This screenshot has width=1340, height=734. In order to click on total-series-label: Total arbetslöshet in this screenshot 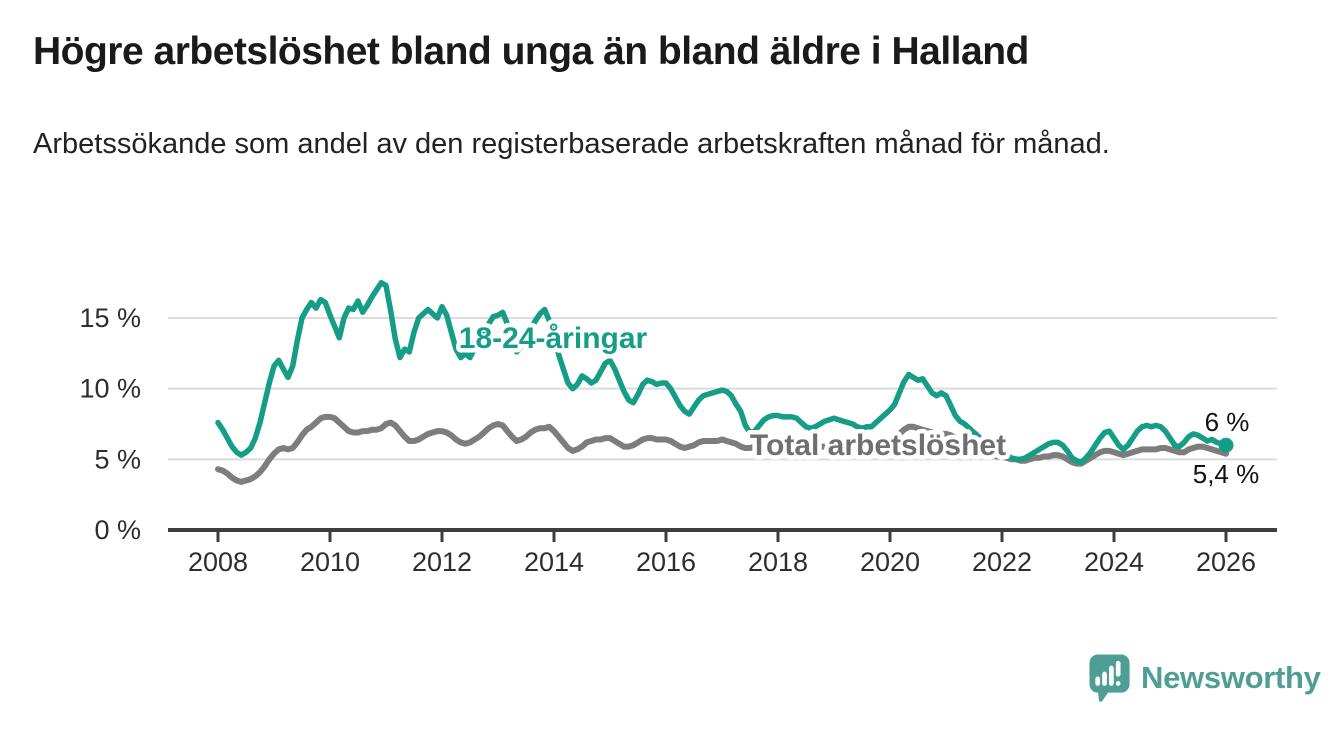, I will do `click(878, 445)`.